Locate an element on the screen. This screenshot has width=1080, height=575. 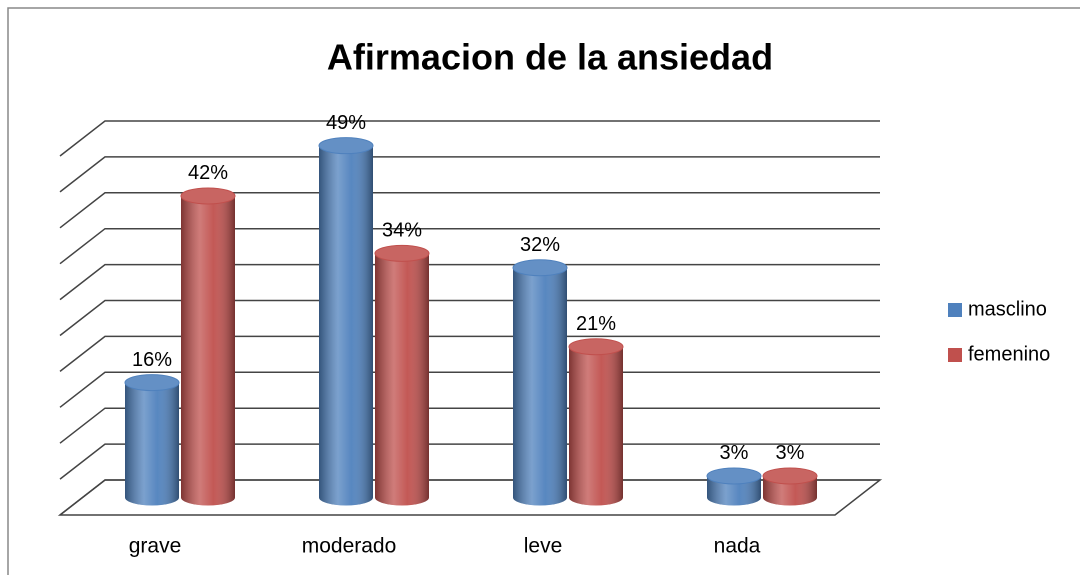
chart-title: Afirmacion de la ansiedad is located at coordinates (550, 57).